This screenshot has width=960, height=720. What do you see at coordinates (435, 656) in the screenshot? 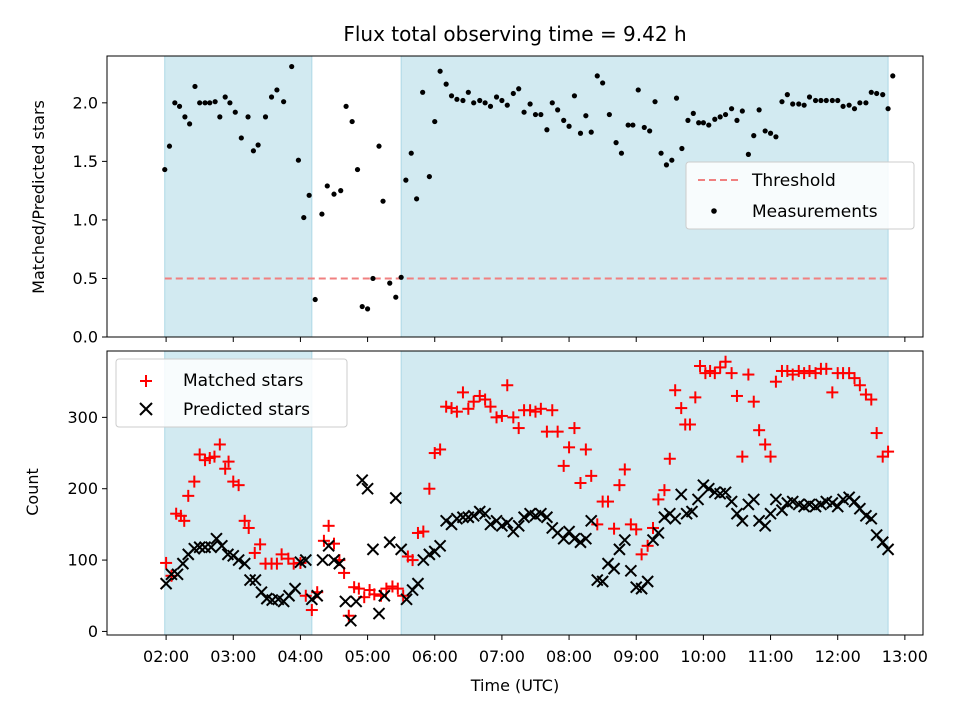
I see `count-x-tick-label: 06:00` at bounding box center [435, 656].